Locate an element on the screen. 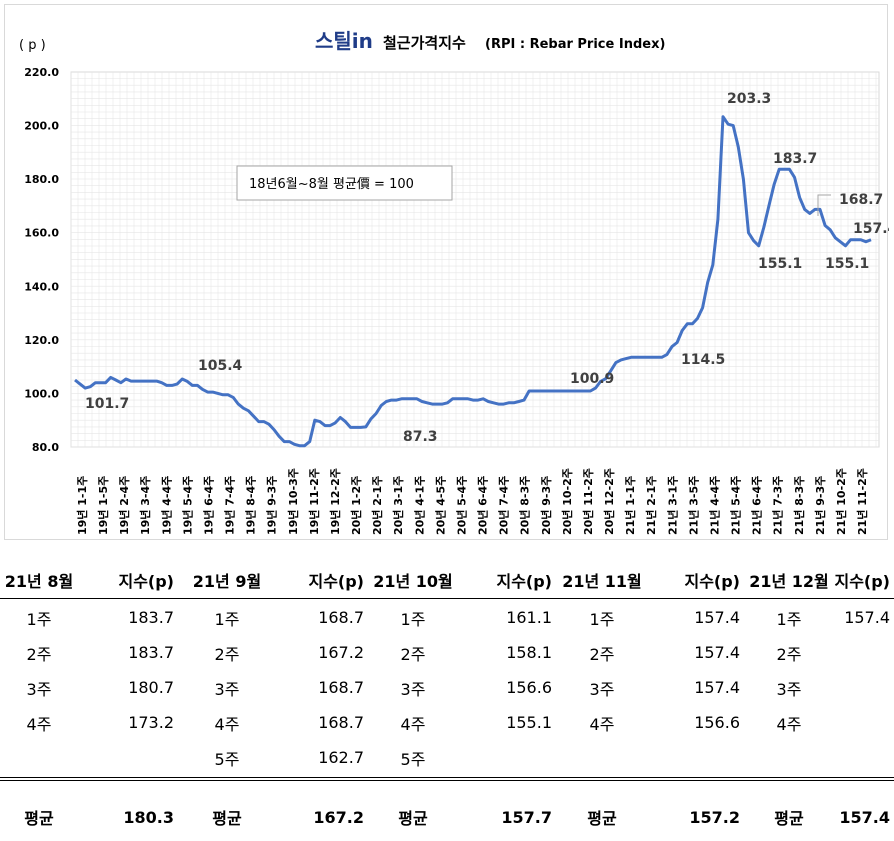  x-tick-label: 21년 8-3주 is located at coordinates (799, 505).